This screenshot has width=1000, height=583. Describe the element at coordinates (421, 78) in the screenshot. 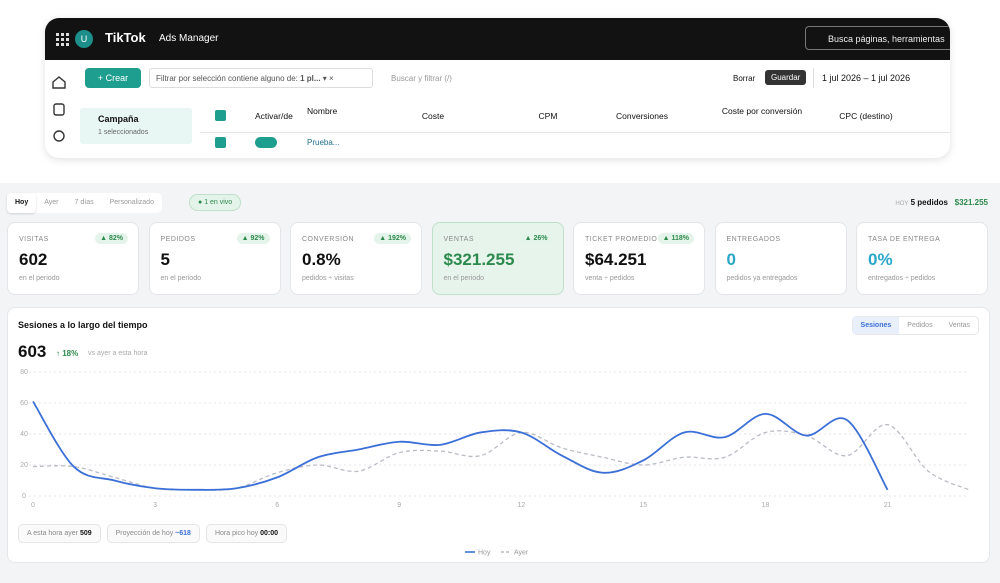

I see `filter-search: Buscar y filtrar (/)` at that location.